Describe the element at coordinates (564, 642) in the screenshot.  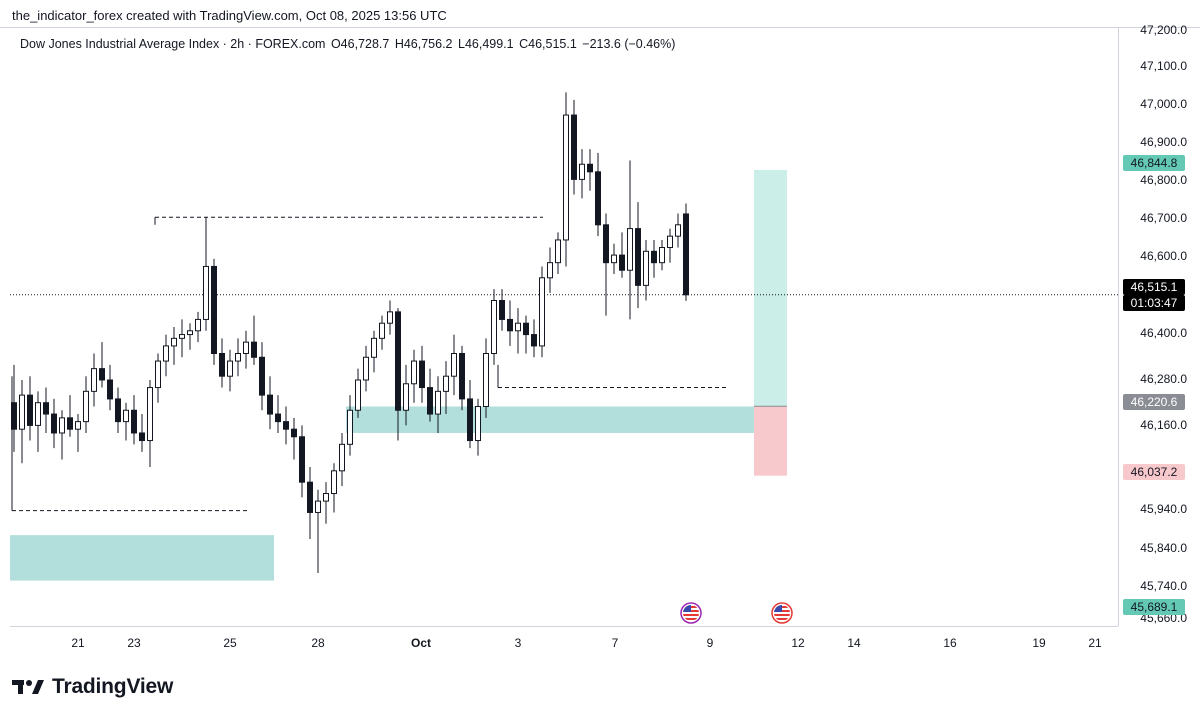
I see `time-axis: 21 23 25 28 Oct 3 7 9 12 14 16 19 21` at that location.